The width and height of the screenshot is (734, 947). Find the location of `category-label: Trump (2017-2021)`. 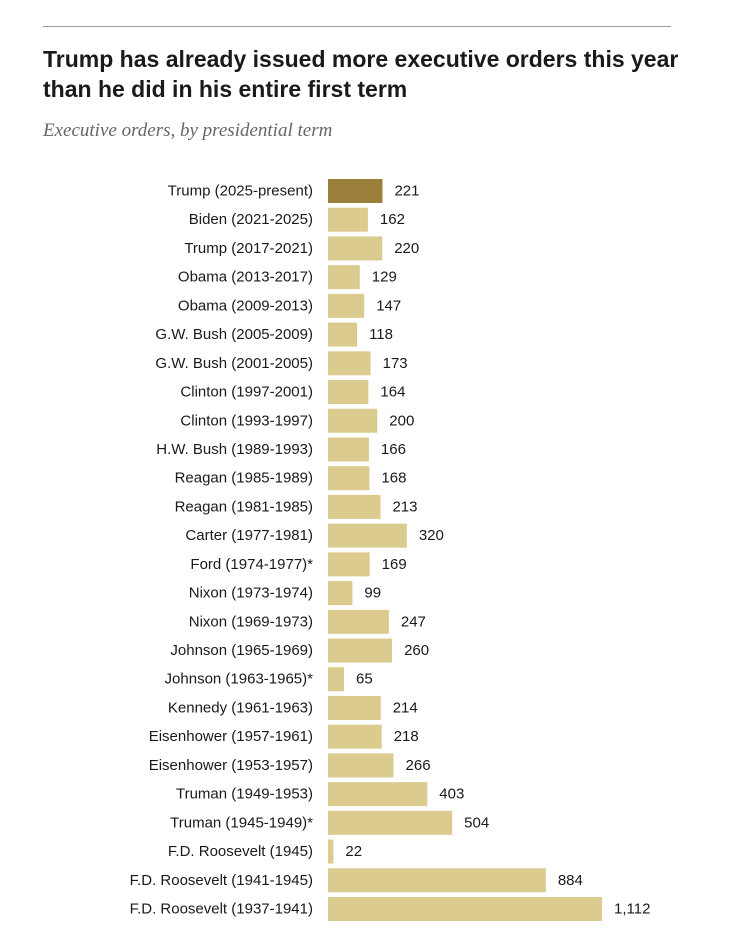

category-label: Trump (2017-2021) is located at coordinates (248, 248).